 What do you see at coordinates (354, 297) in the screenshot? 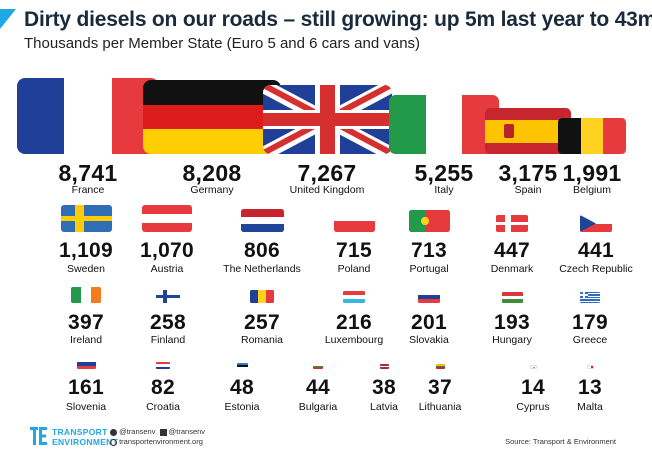
I see `luxembourg-flag` at bounding box center [354, 297].